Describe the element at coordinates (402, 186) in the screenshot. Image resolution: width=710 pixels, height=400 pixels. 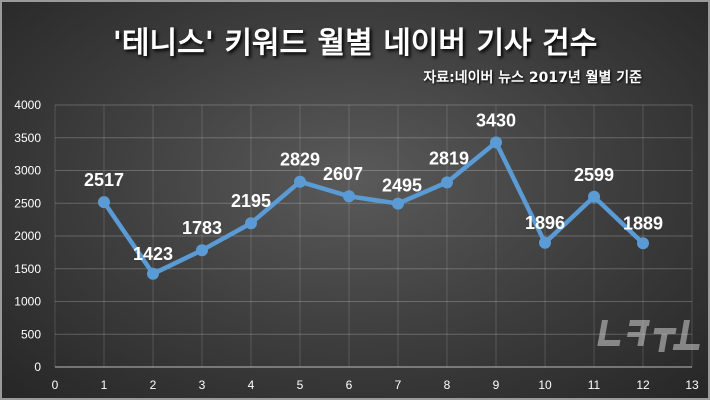
I see `data-label: 2495` at that location.